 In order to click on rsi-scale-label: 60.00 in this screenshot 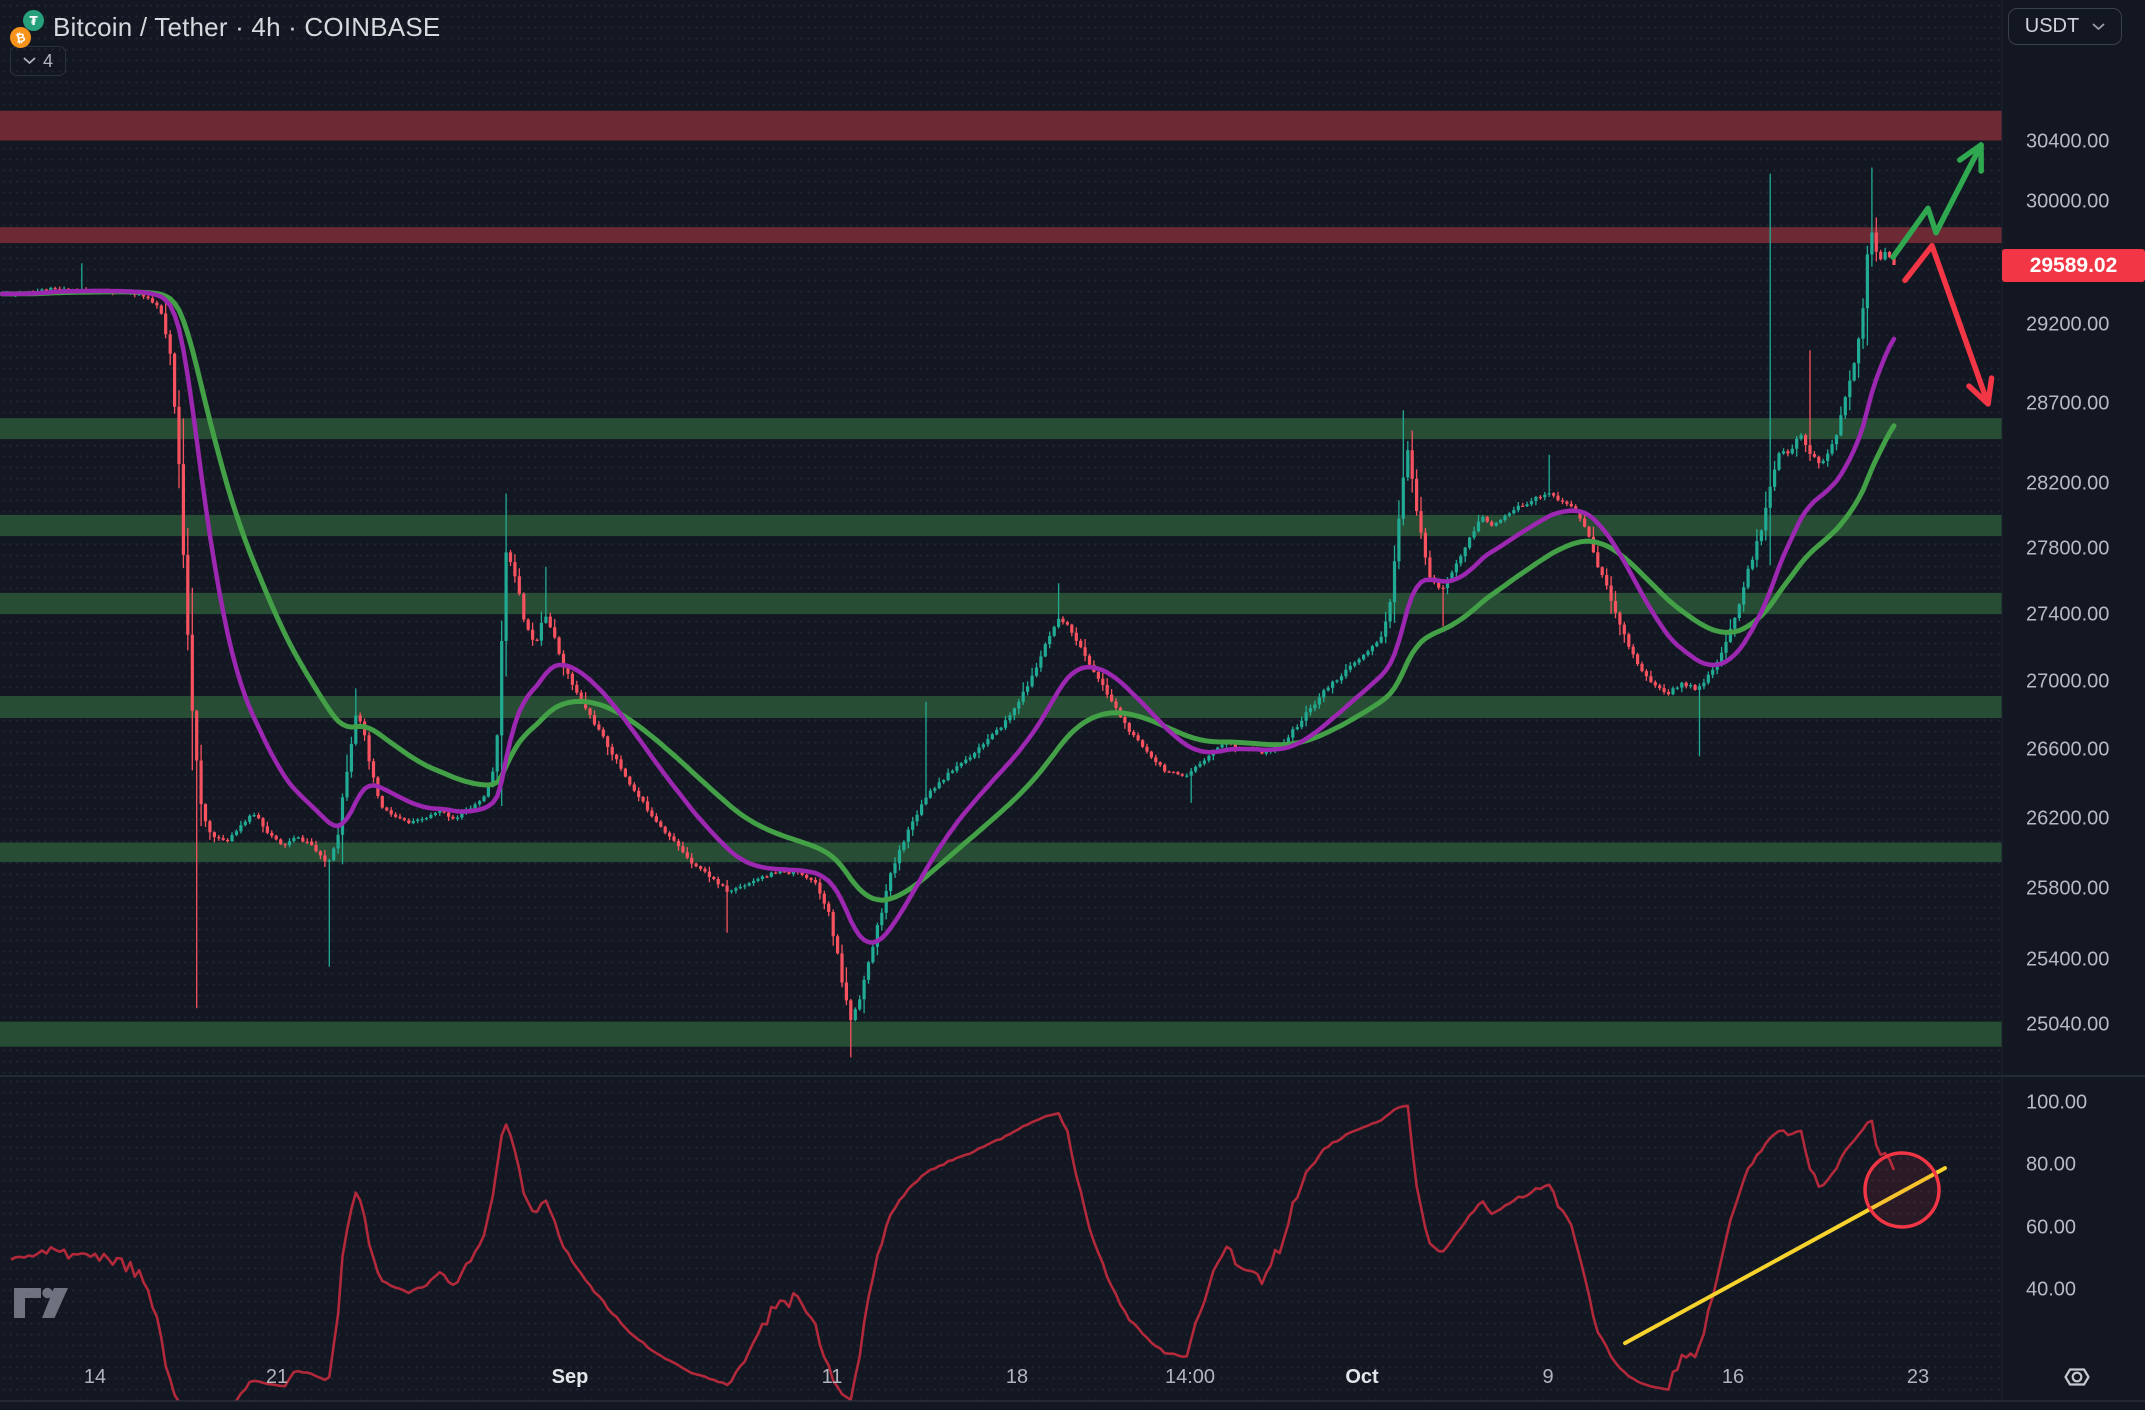, I will do `click(2051, 1227)`.